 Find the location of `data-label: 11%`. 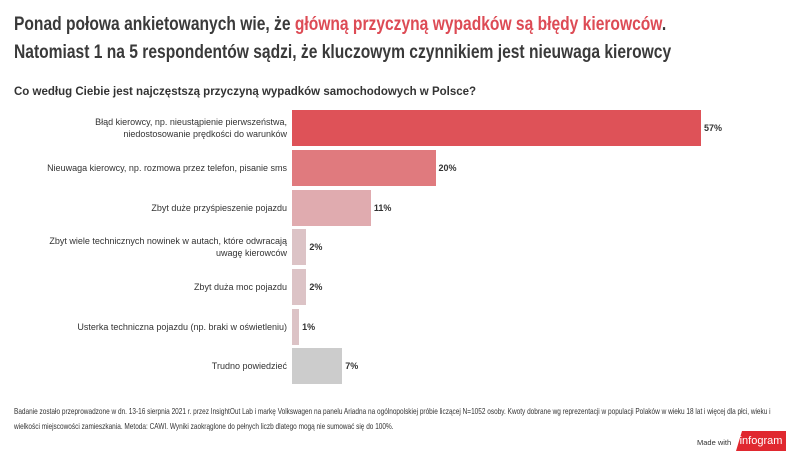

data-label: 11% is located at coordinates (382, 208).